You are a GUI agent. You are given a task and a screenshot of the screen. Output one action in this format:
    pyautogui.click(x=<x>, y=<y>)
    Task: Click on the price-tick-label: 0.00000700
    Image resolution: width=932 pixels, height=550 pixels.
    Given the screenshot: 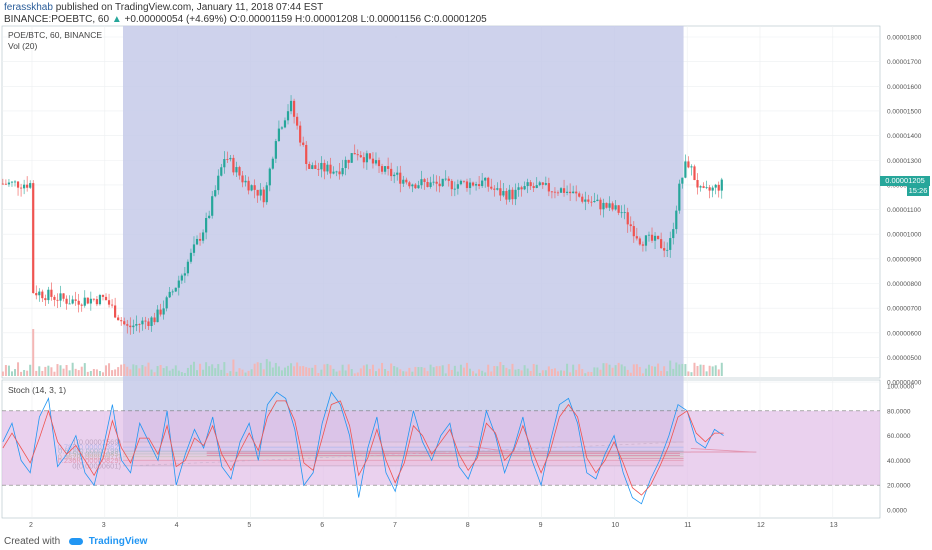 What is the action you would take?
    pyautogui.click(x=904, y=309)
    